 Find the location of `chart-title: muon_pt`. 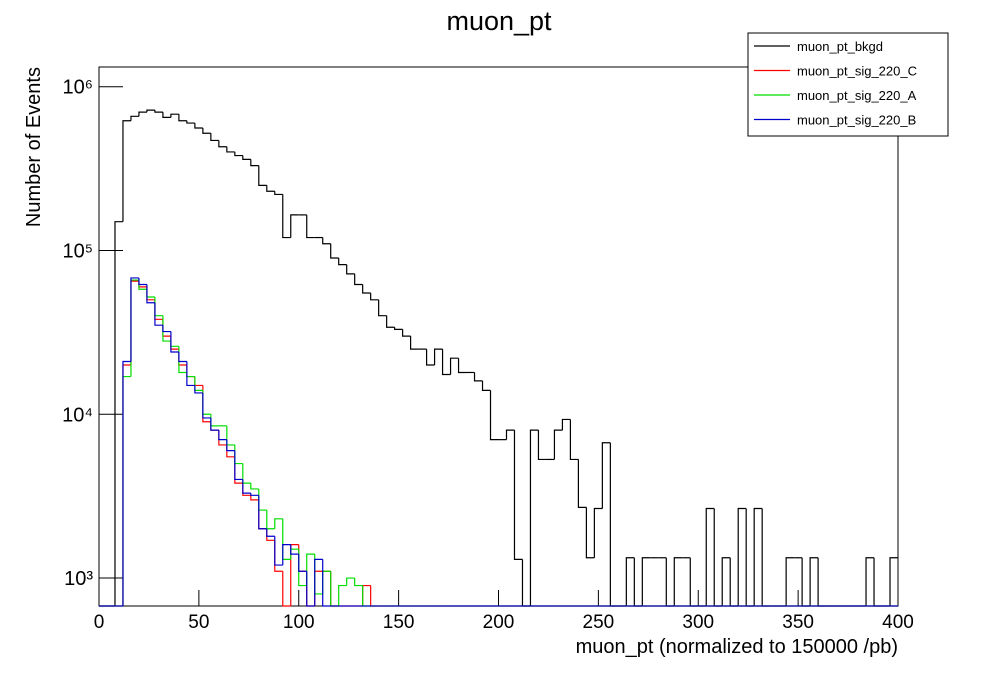

chart-title: muon_pt is located at coordinates (499, 21).